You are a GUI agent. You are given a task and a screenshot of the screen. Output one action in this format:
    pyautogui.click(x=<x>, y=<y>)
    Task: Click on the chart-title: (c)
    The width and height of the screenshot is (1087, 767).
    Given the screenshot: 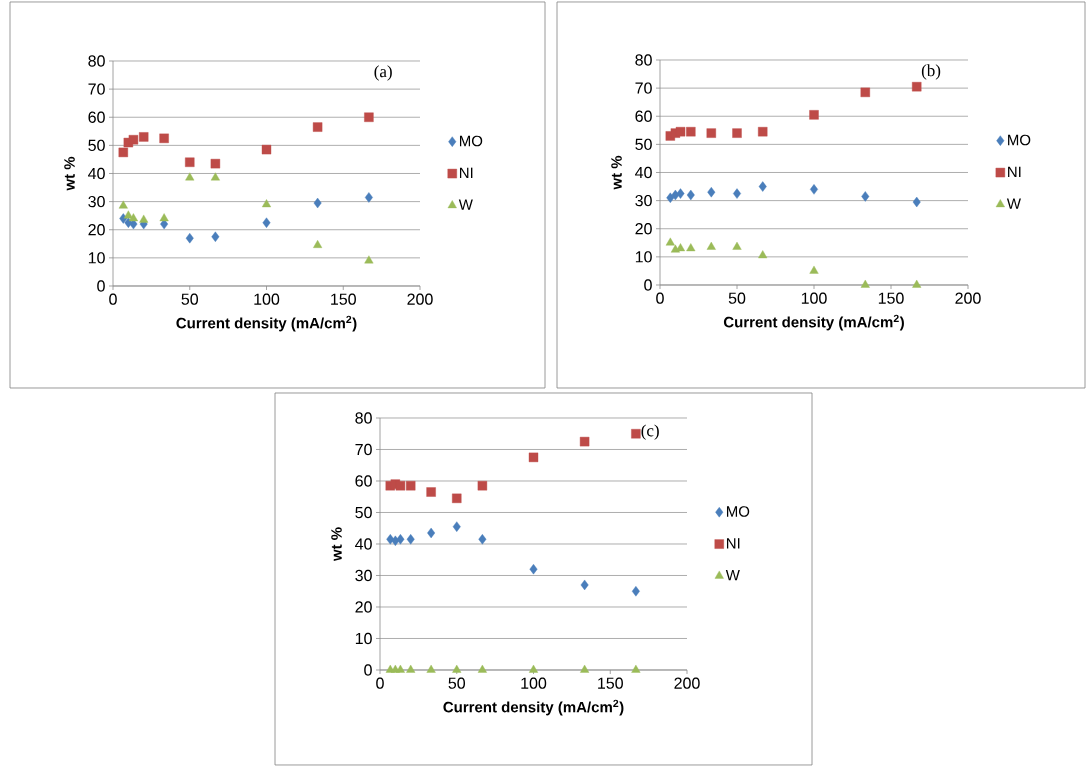 What is the action you would take?
    pyautogui.click(x=650, y=432)
    